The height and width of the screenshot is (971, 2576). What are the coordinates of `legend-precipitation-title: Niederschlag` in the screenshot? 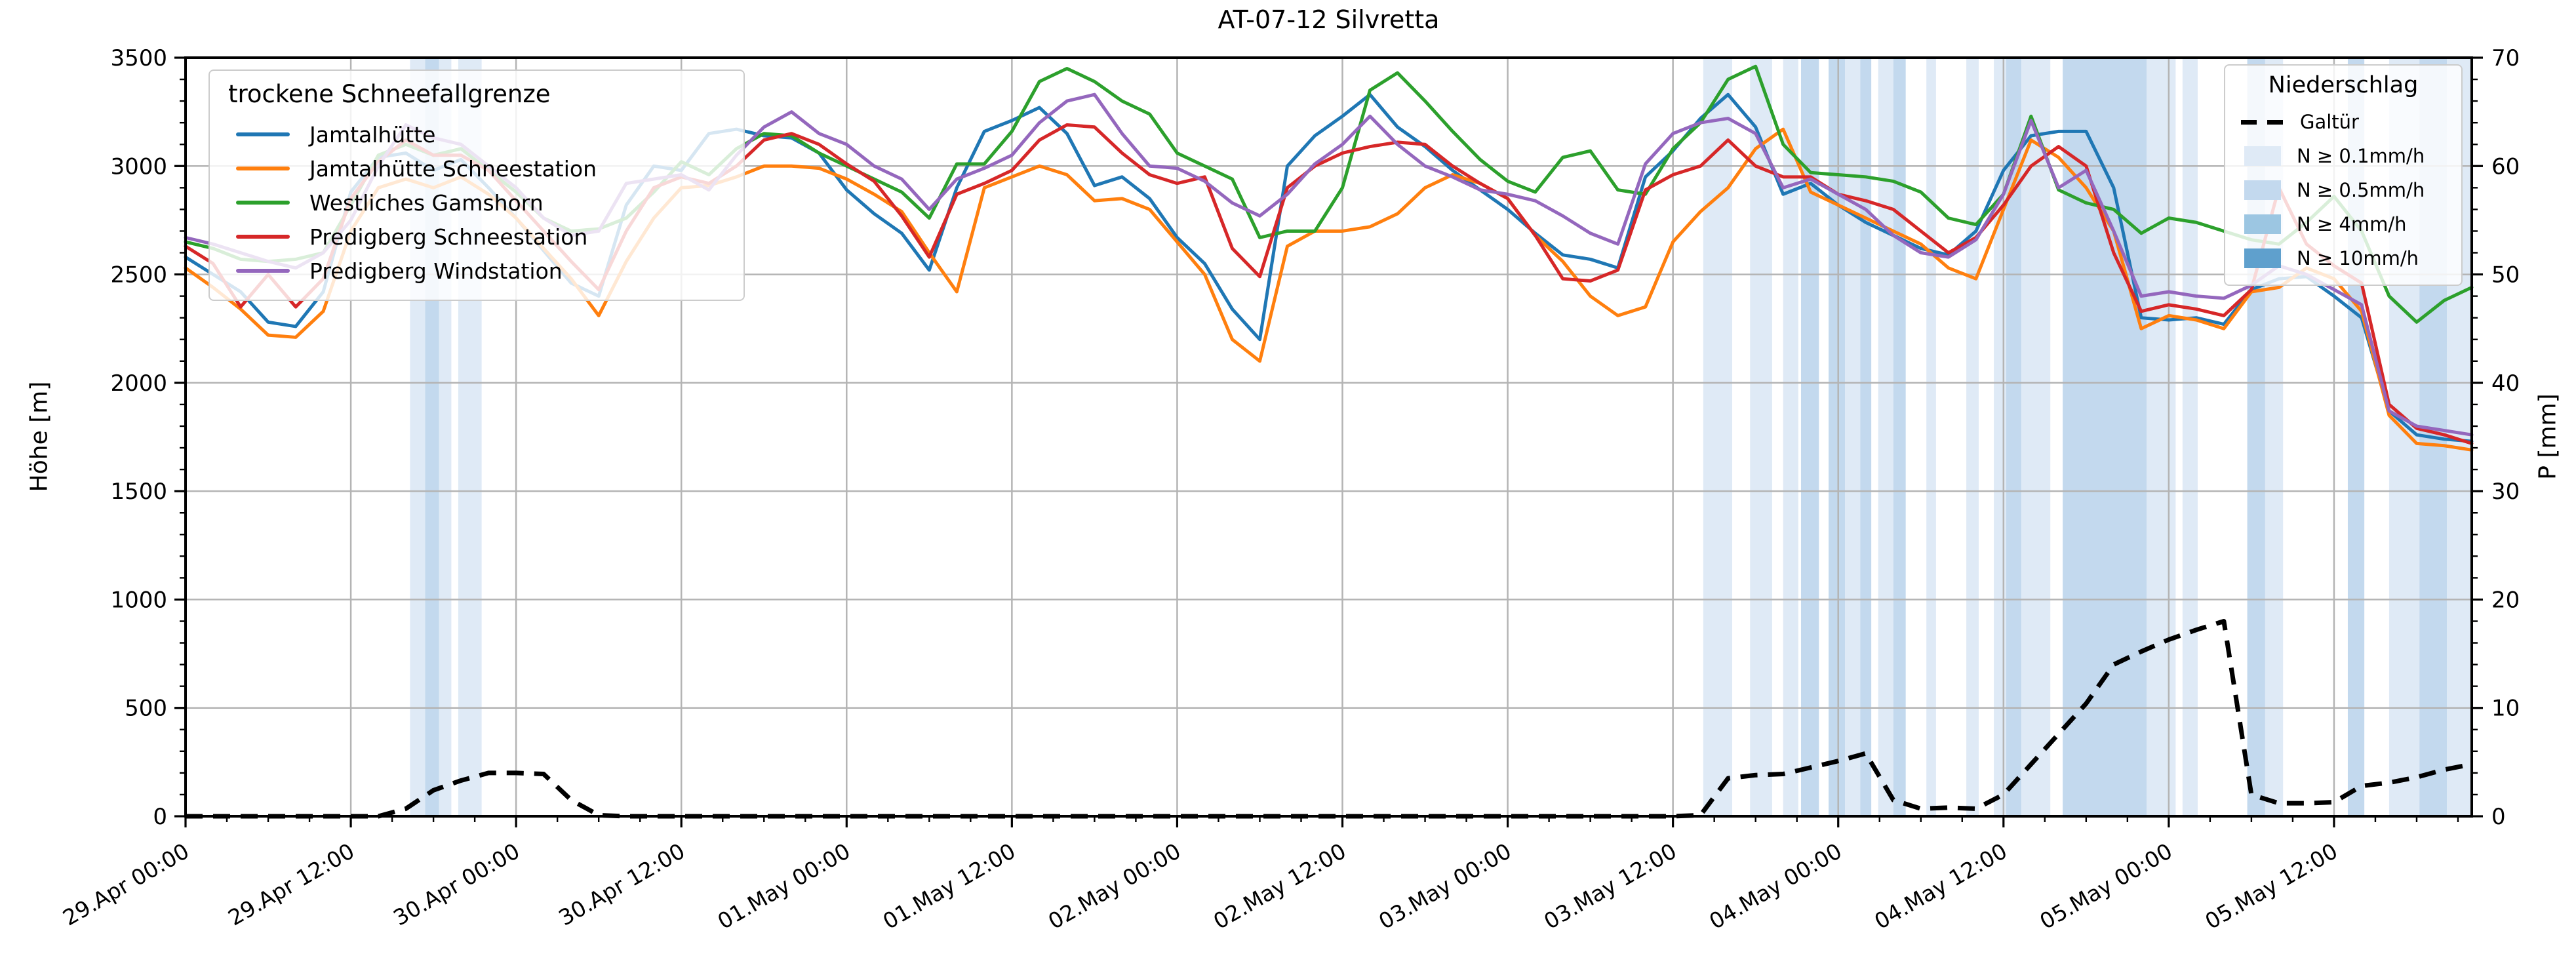 It's located at (2343, 85).